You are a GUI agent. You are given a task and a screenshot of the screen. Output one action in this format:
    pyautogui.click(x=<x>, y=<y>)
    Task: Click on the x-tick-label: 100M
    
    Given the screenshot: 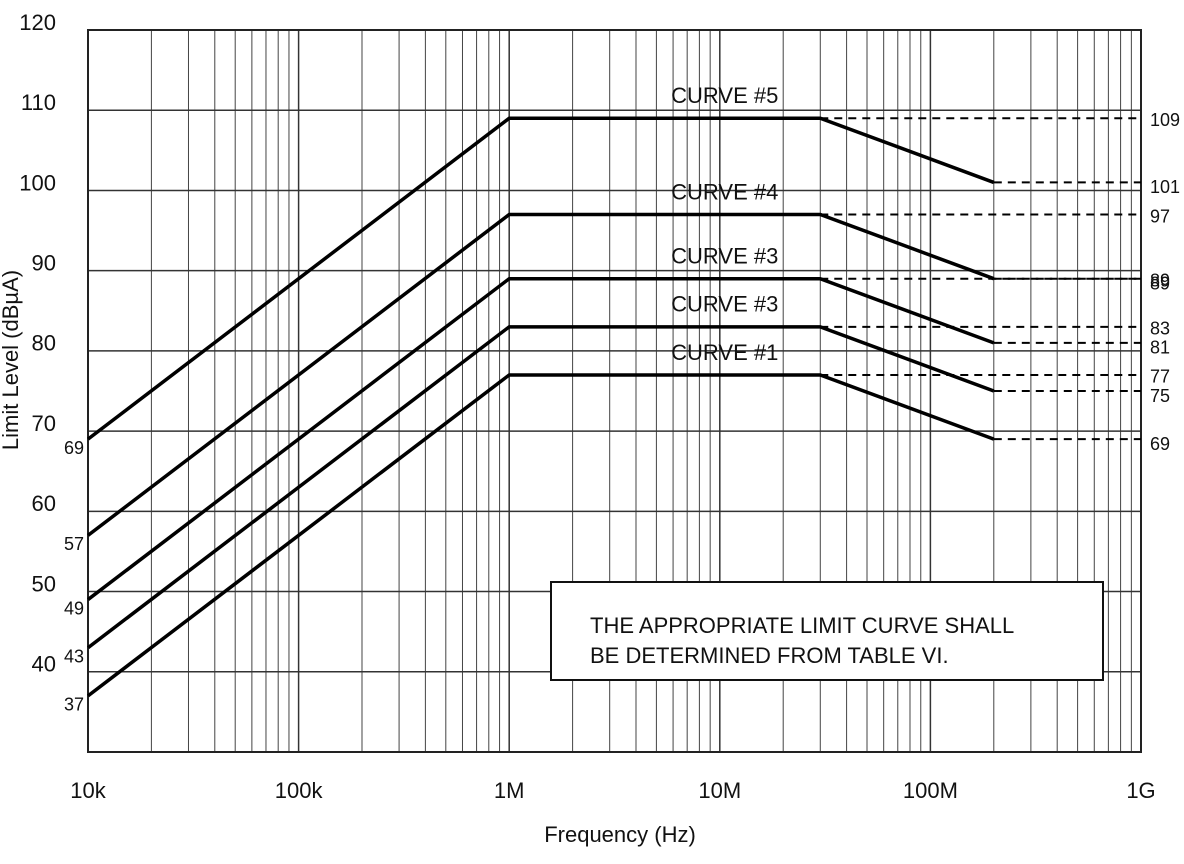 What is the action you would take?
    pyautogui.click(x=930, y=790)
    